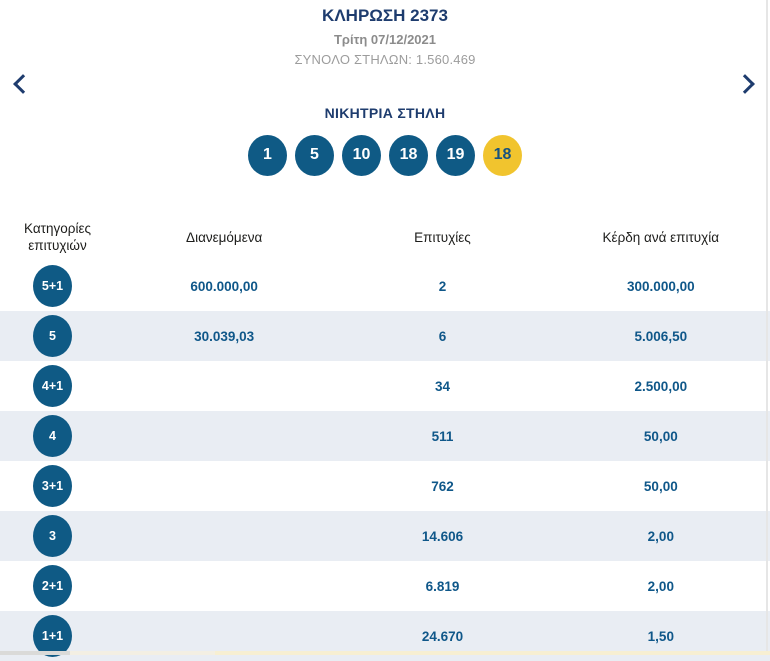 This screenshot has height=661, width=770. Describe the element at coordinates (385, 155) in the screenshot. I see `winning-numbers: 1 5 10 18 19 18` at that location.